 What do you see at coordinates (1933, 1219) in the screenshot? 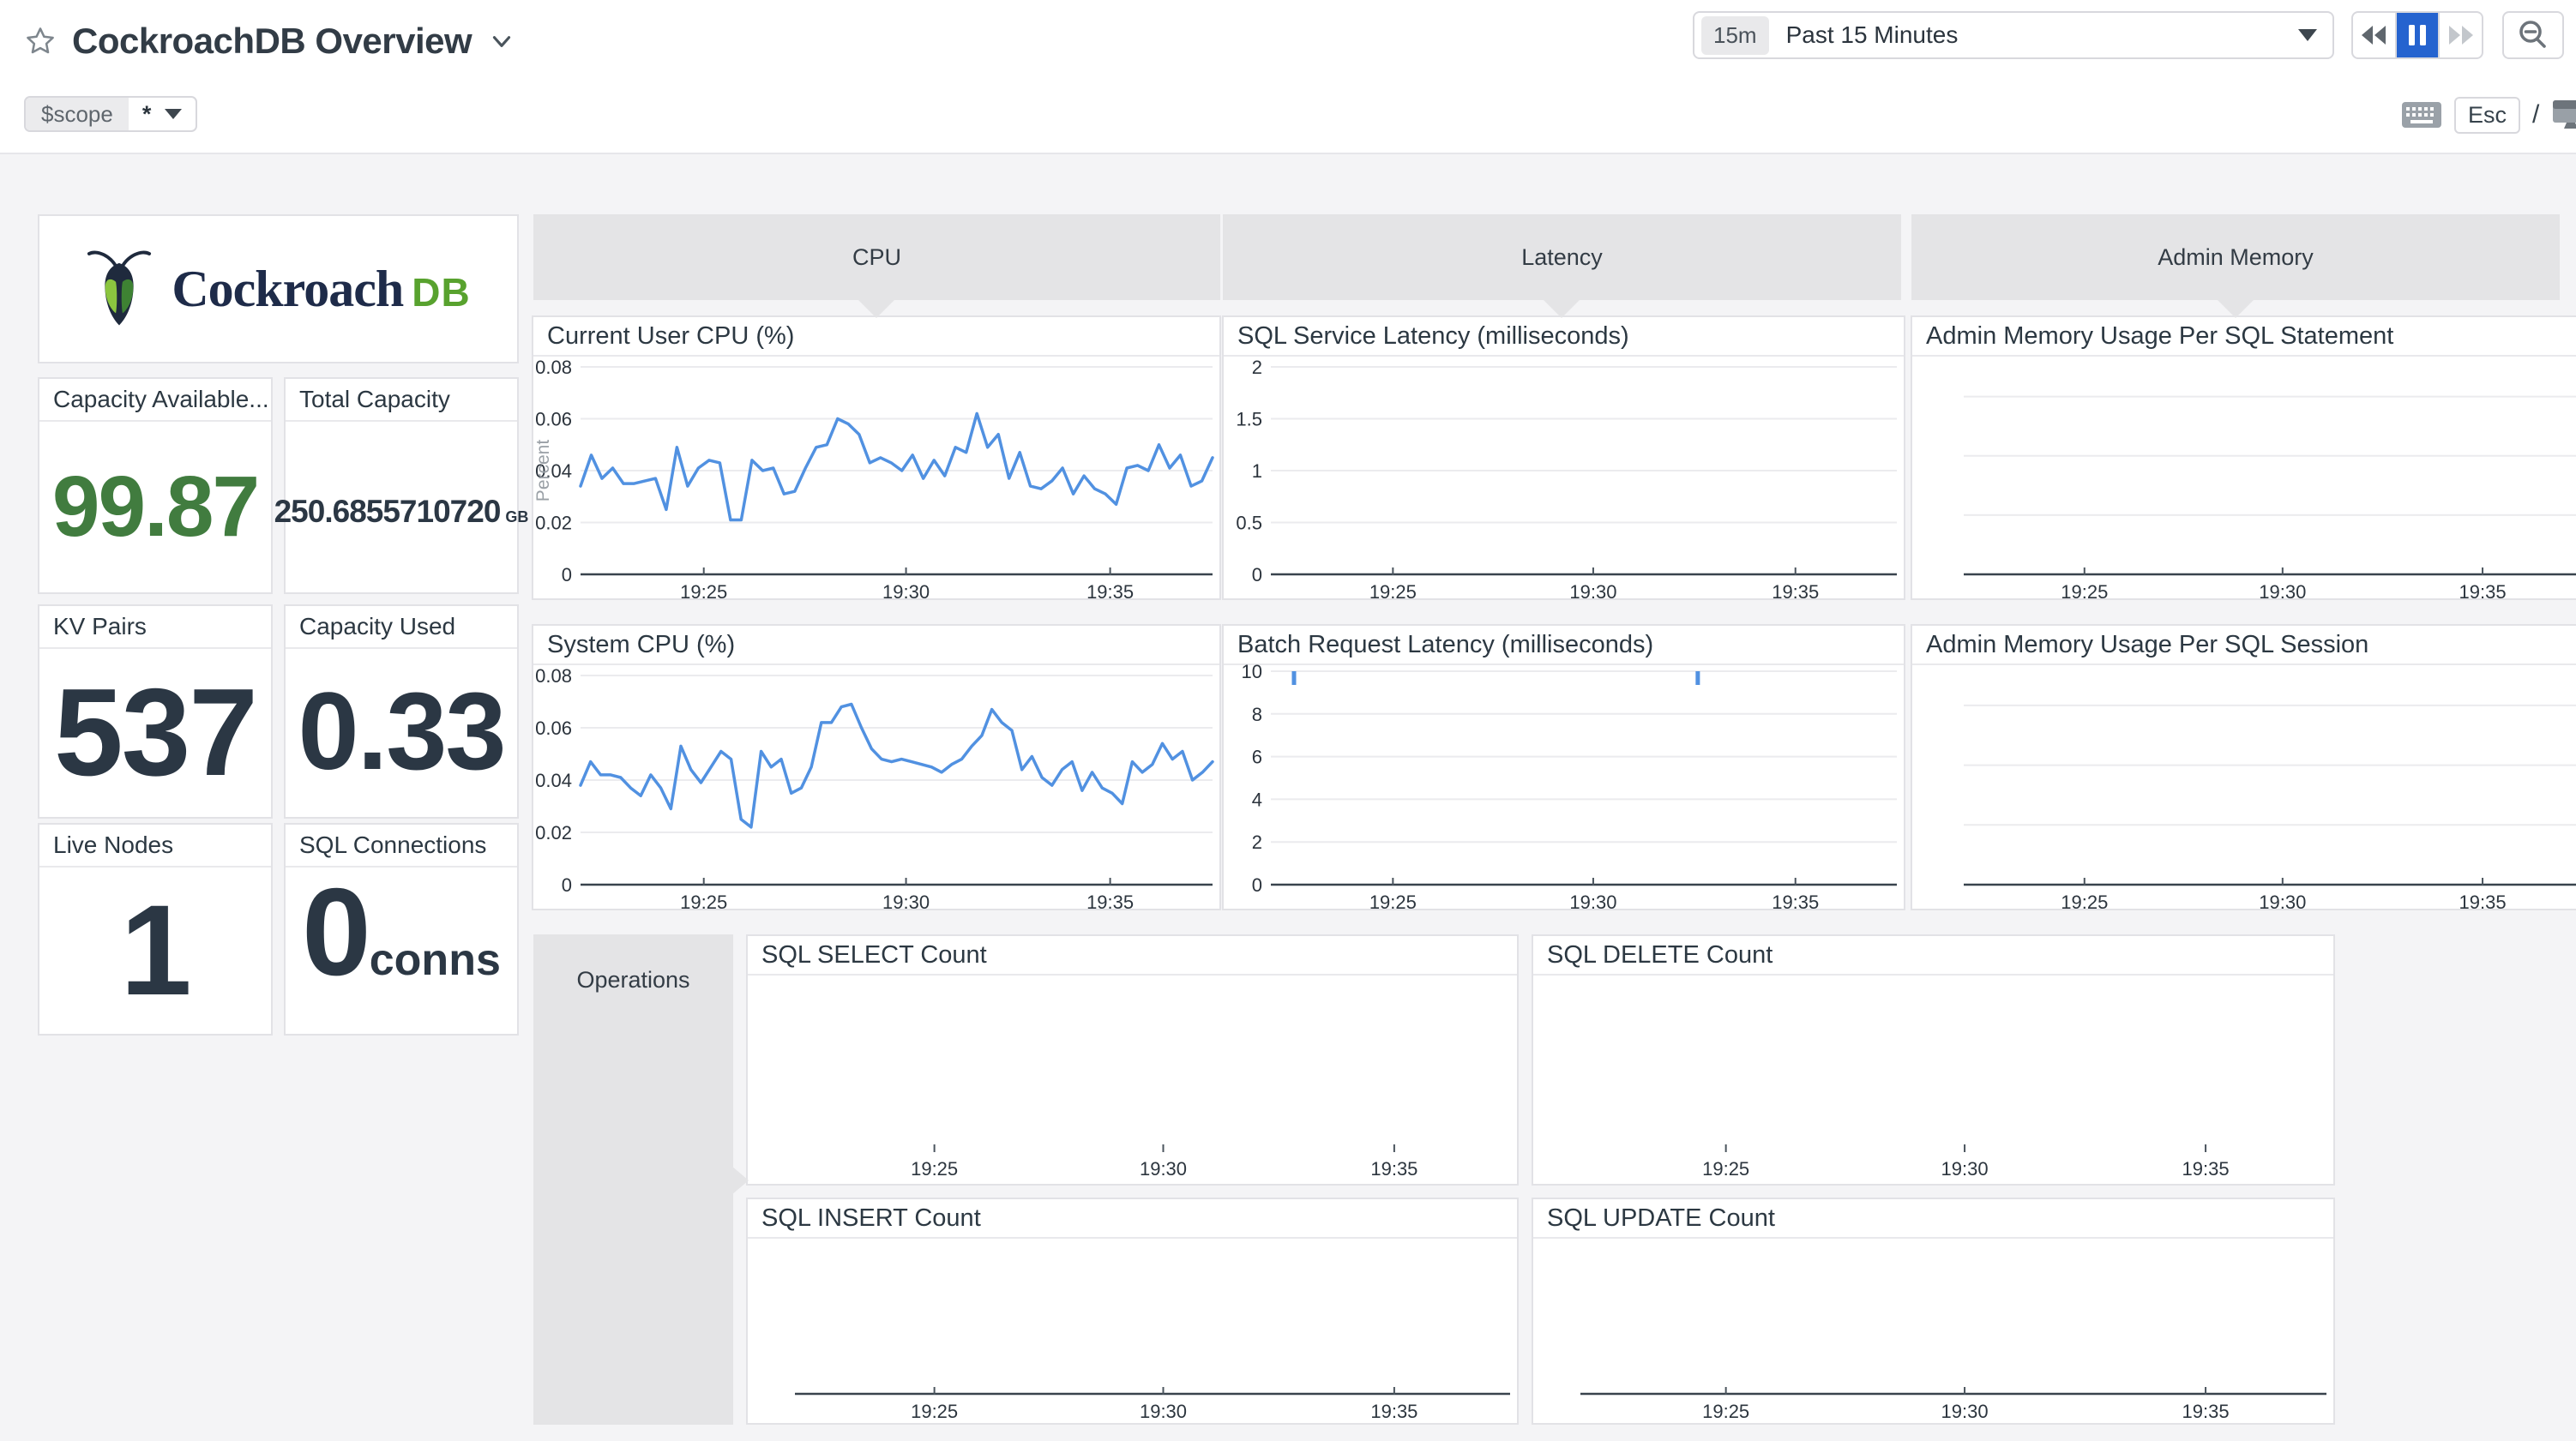
I see `chart-title: SQL UPDATE Count` at bounding box center [1933, 1219].